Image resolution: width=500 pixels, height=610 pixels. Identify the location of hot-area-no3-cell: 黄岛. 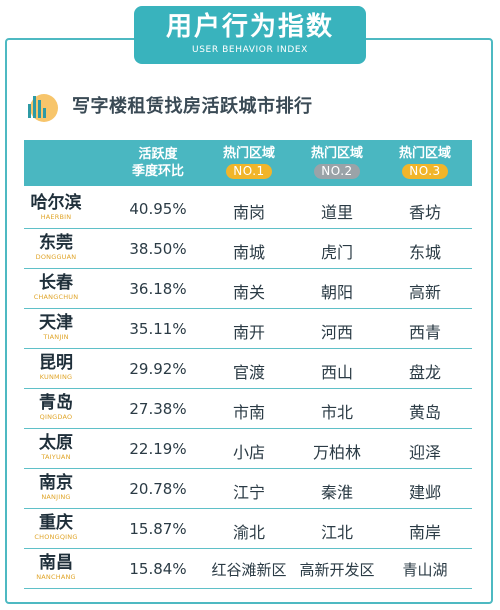
(424, 412).